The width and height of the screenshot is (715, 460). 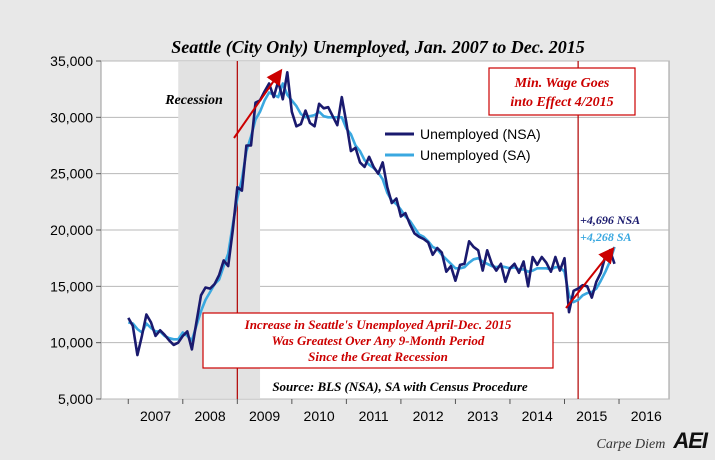 I want to click on x-axis-ticks: 2007 2008 2009 2010 2011 2012 2013 2014 2015 2016, so click(x=394, y=411).